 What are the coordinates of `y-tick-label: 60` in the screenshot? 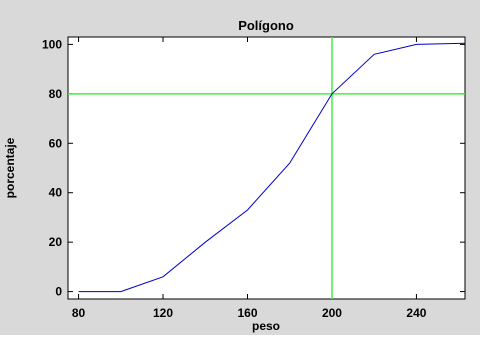 It's located at (56, 143).